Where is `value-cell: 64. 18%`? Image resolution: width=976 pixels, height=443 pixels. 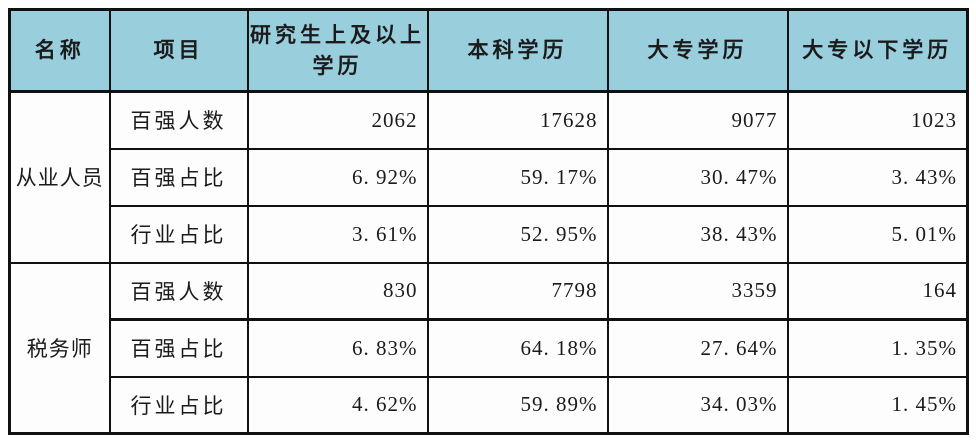 value-cell: 64. 18% is located at coordinates (517, 348).